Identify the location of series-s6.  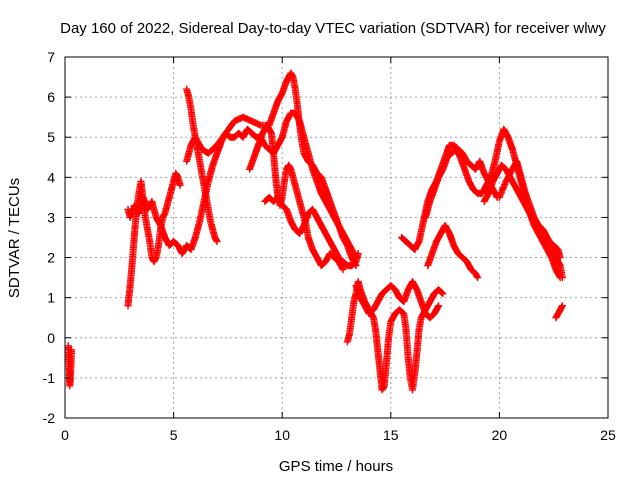
(296, 197).